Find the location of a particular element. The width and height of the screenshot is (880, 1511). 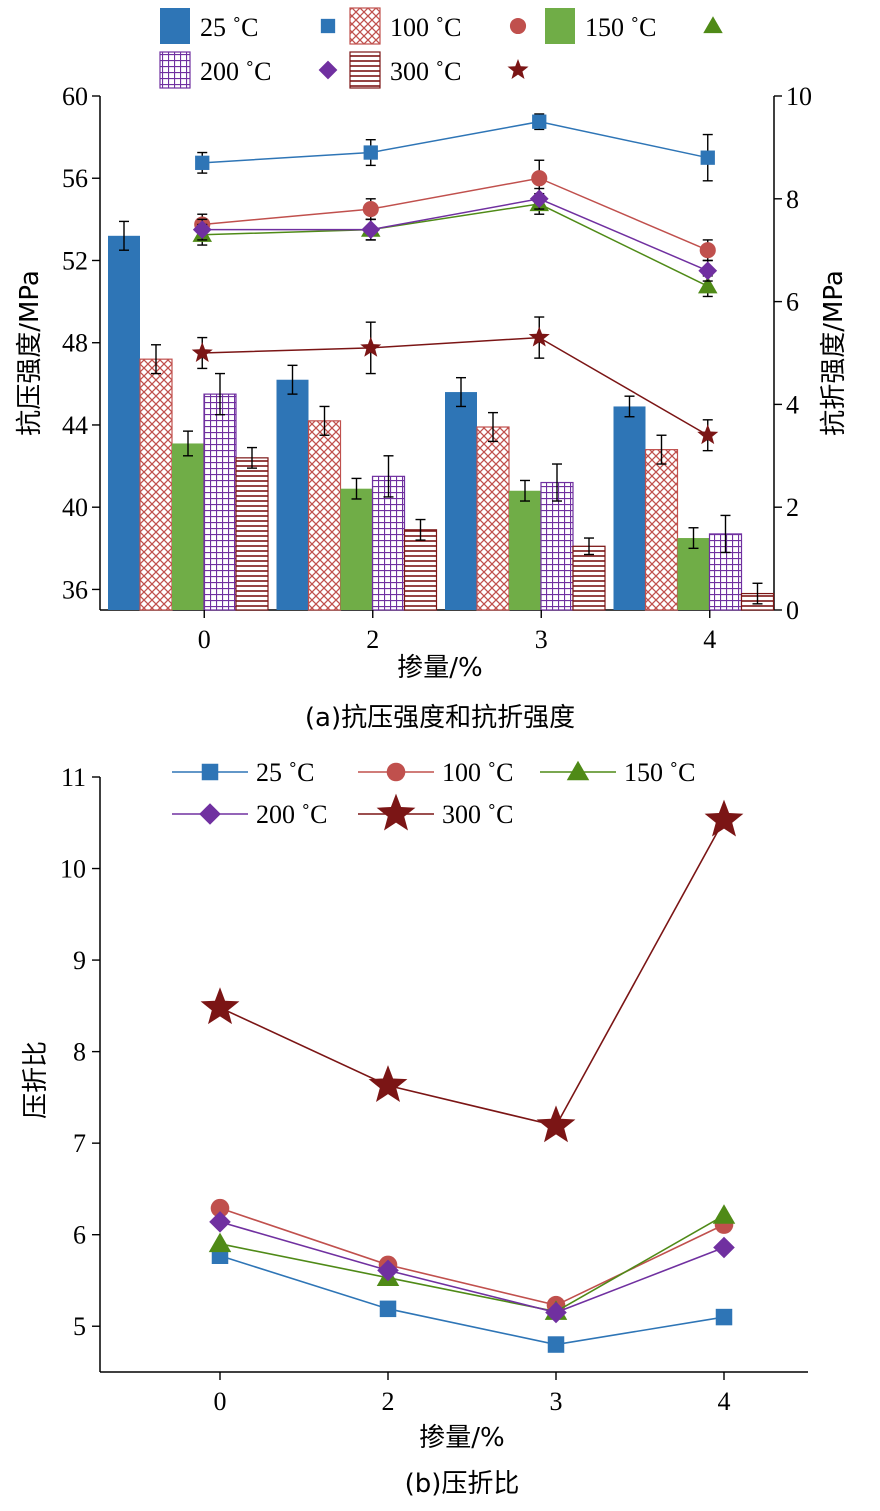

panel-b-caption: (b)压折比 is located at coordinates (462, 1484).